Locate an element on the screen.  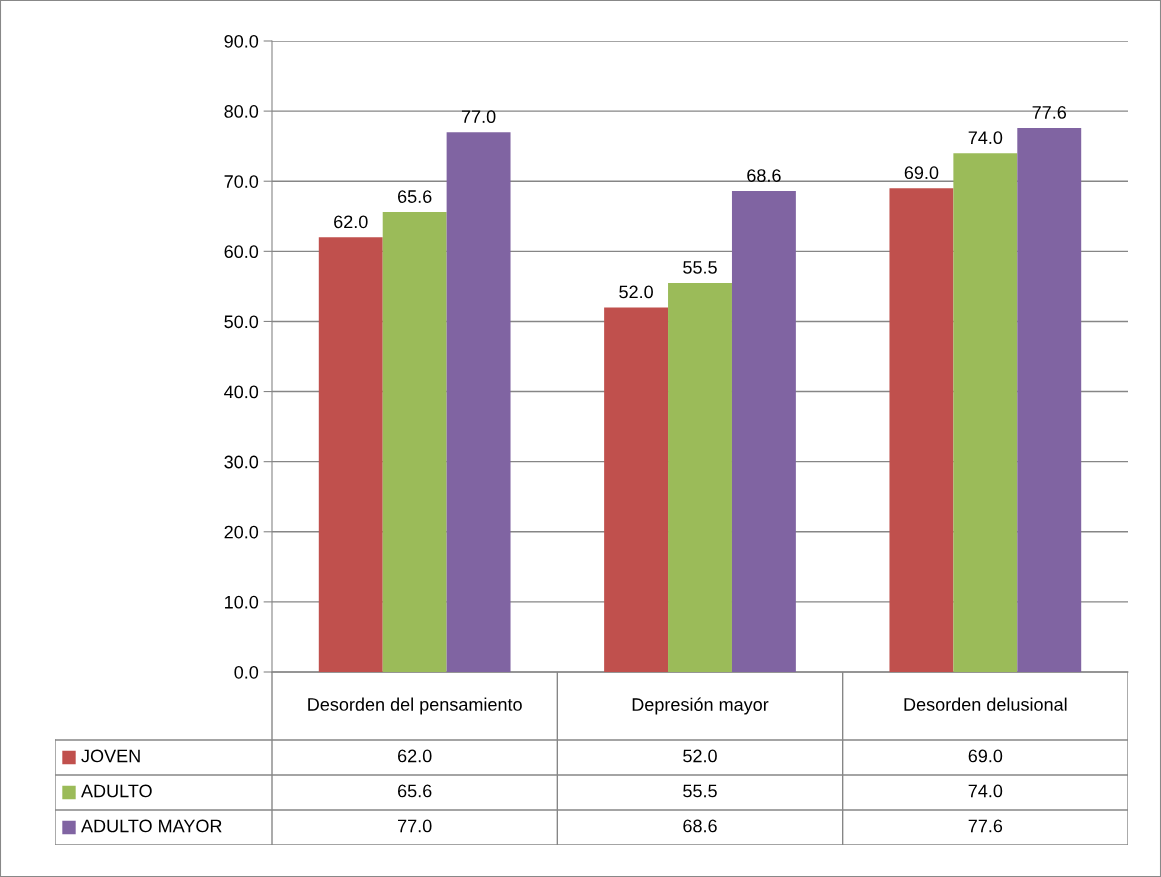
data-label: 62.0 is located at coordinates (415, 756).